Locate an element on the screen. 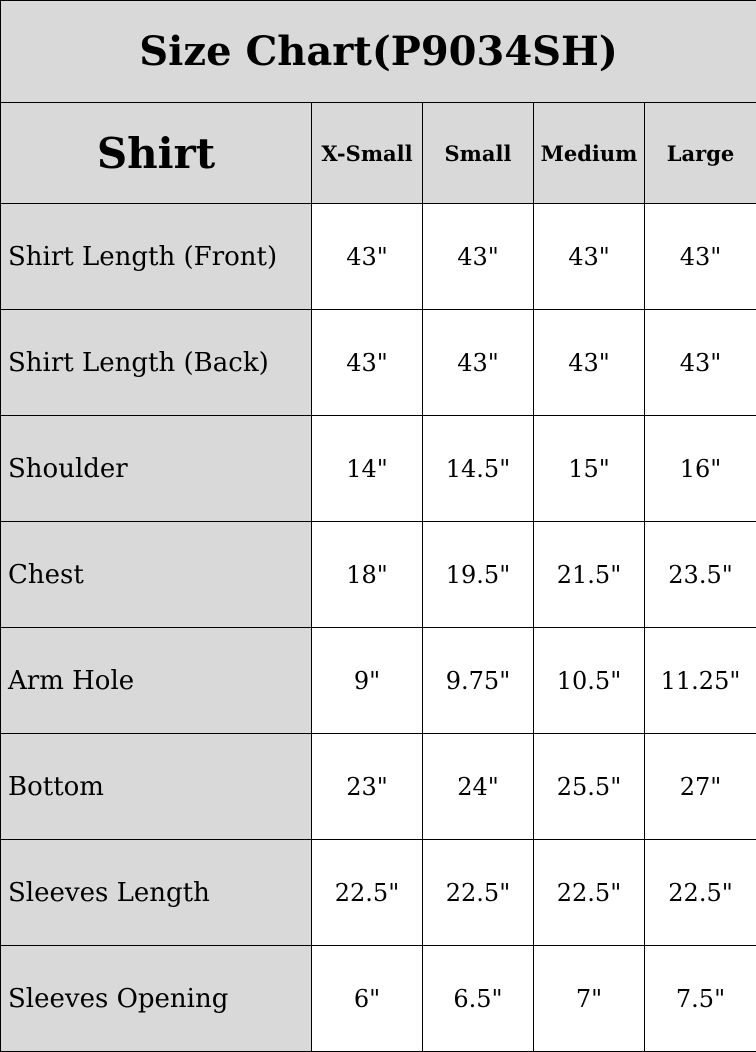 This screenshot has width=756, height=1052. table-row: Bottom 23" 24" 25.5" 27" is located at coordinates (378, 786).